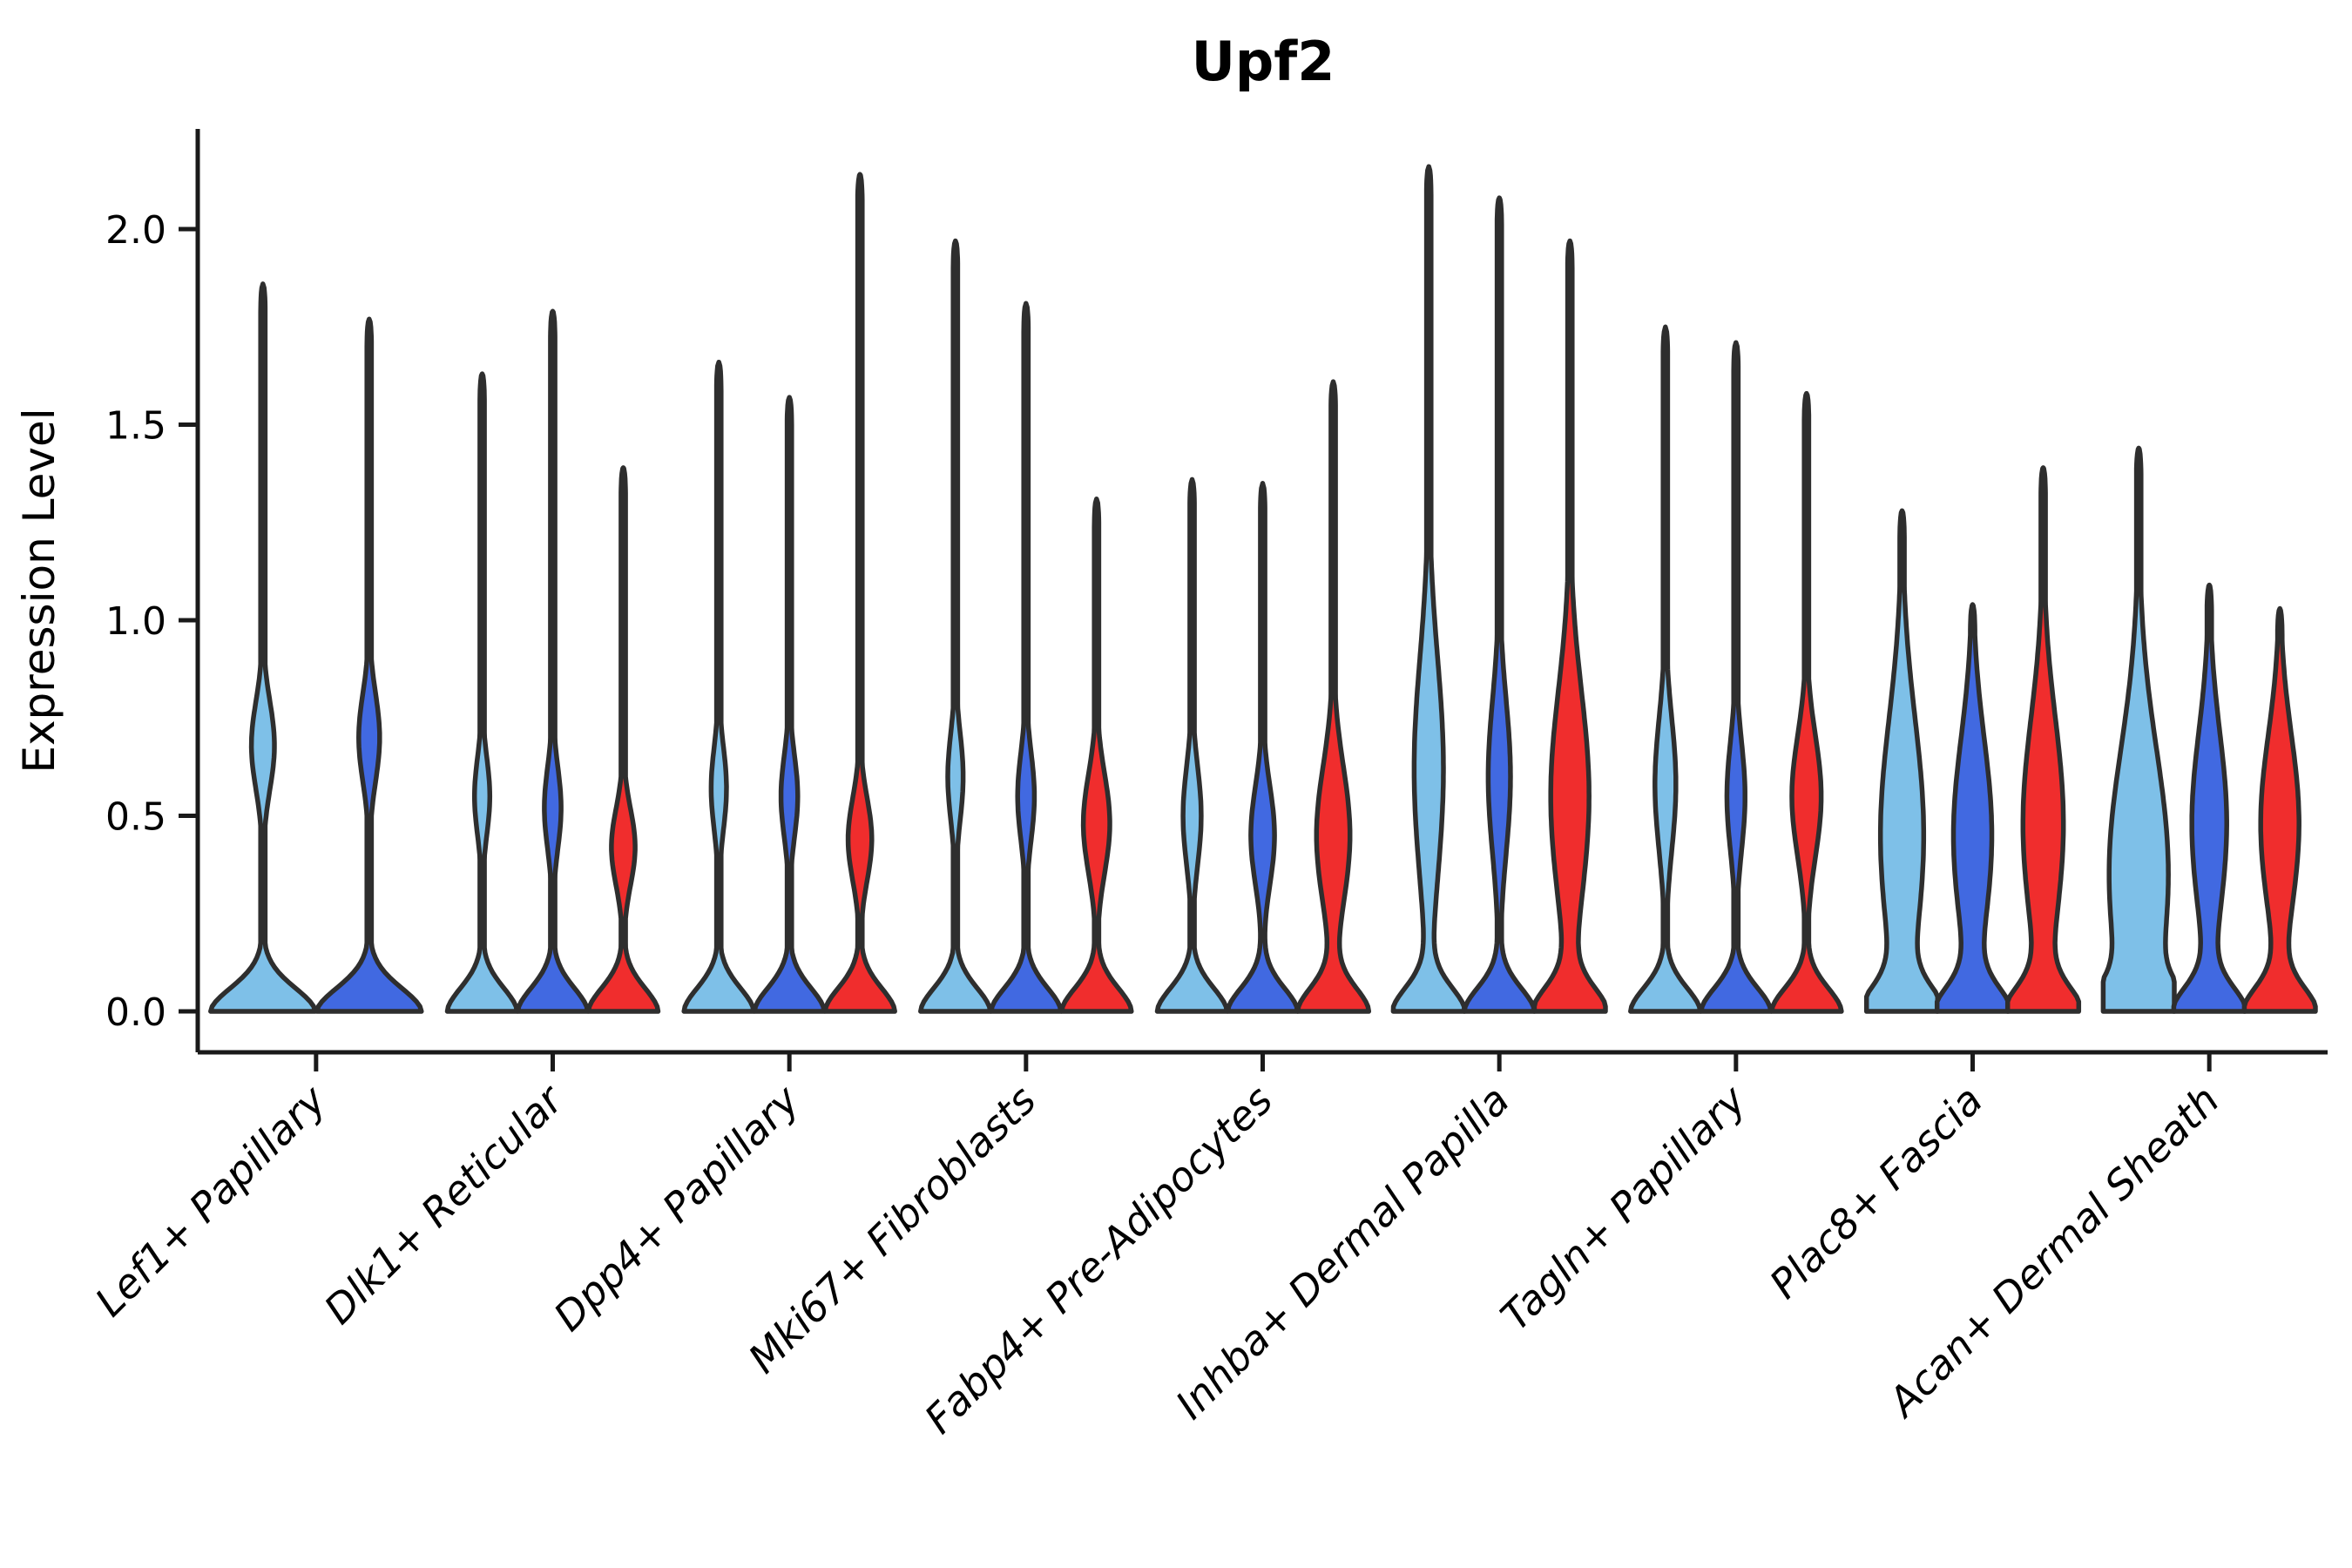 This screenshot has width=2352, height=1568. What do you see at coordinates (135, 426) in the screenshot?
I see `y-tick-label: 1.5` at bounding box center [135, 426].